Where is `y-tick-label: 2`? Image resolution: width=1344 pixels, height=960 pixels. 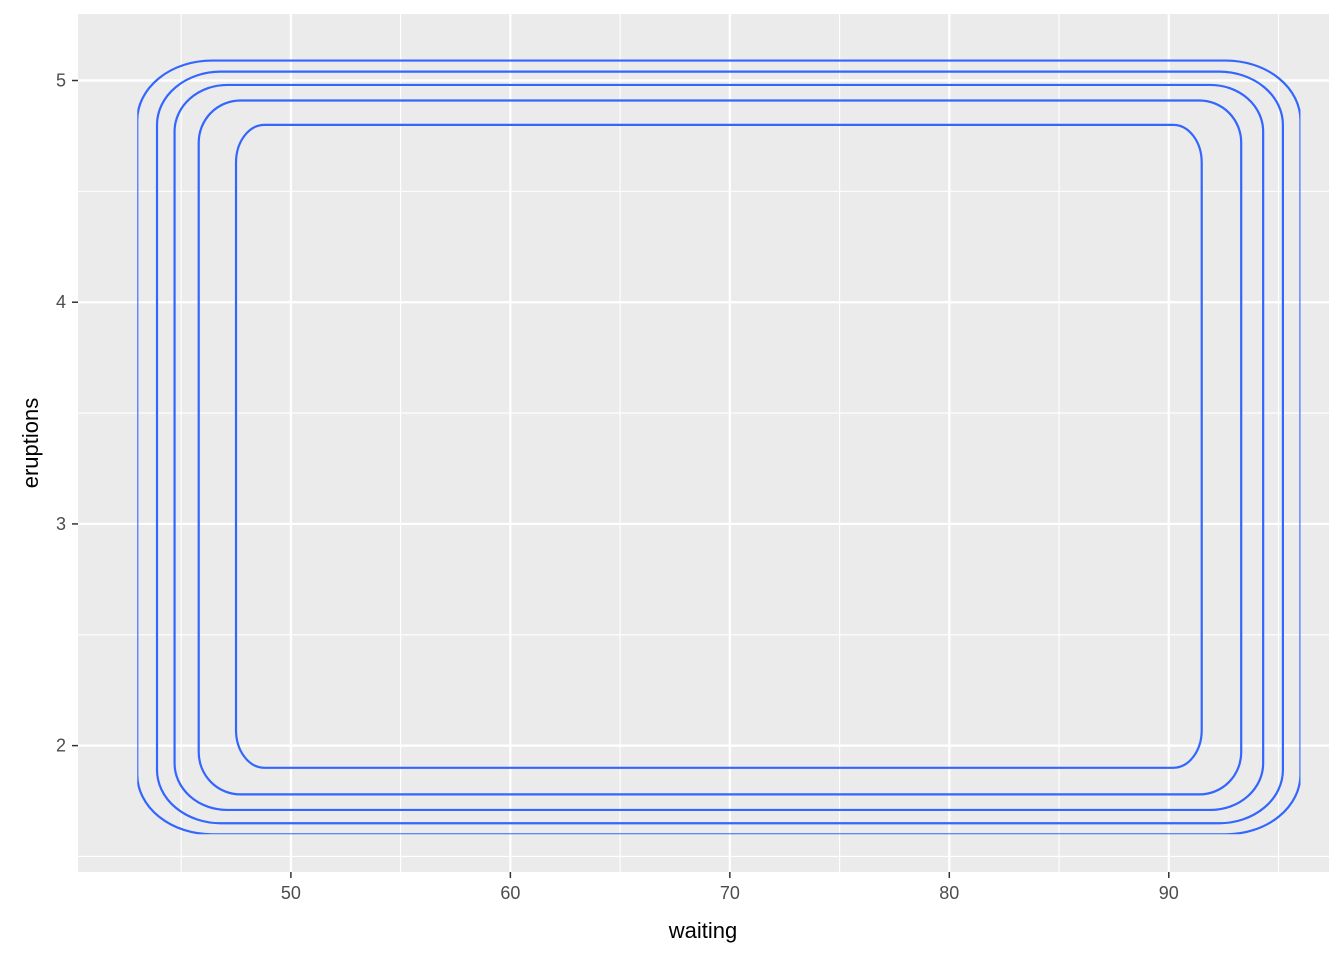
y-tick-label: 2 is located at coordinates (61, 746).